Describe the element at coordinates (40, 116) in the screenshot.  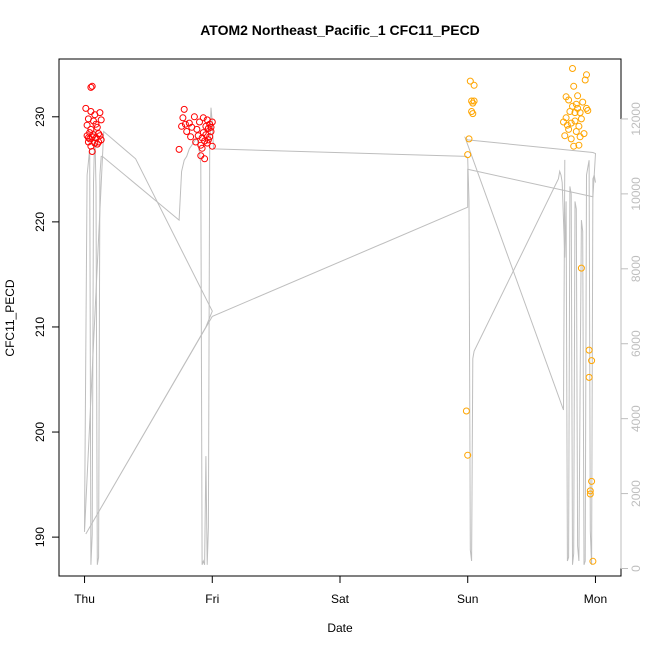
I see `y-tick-label: 230` at that location.